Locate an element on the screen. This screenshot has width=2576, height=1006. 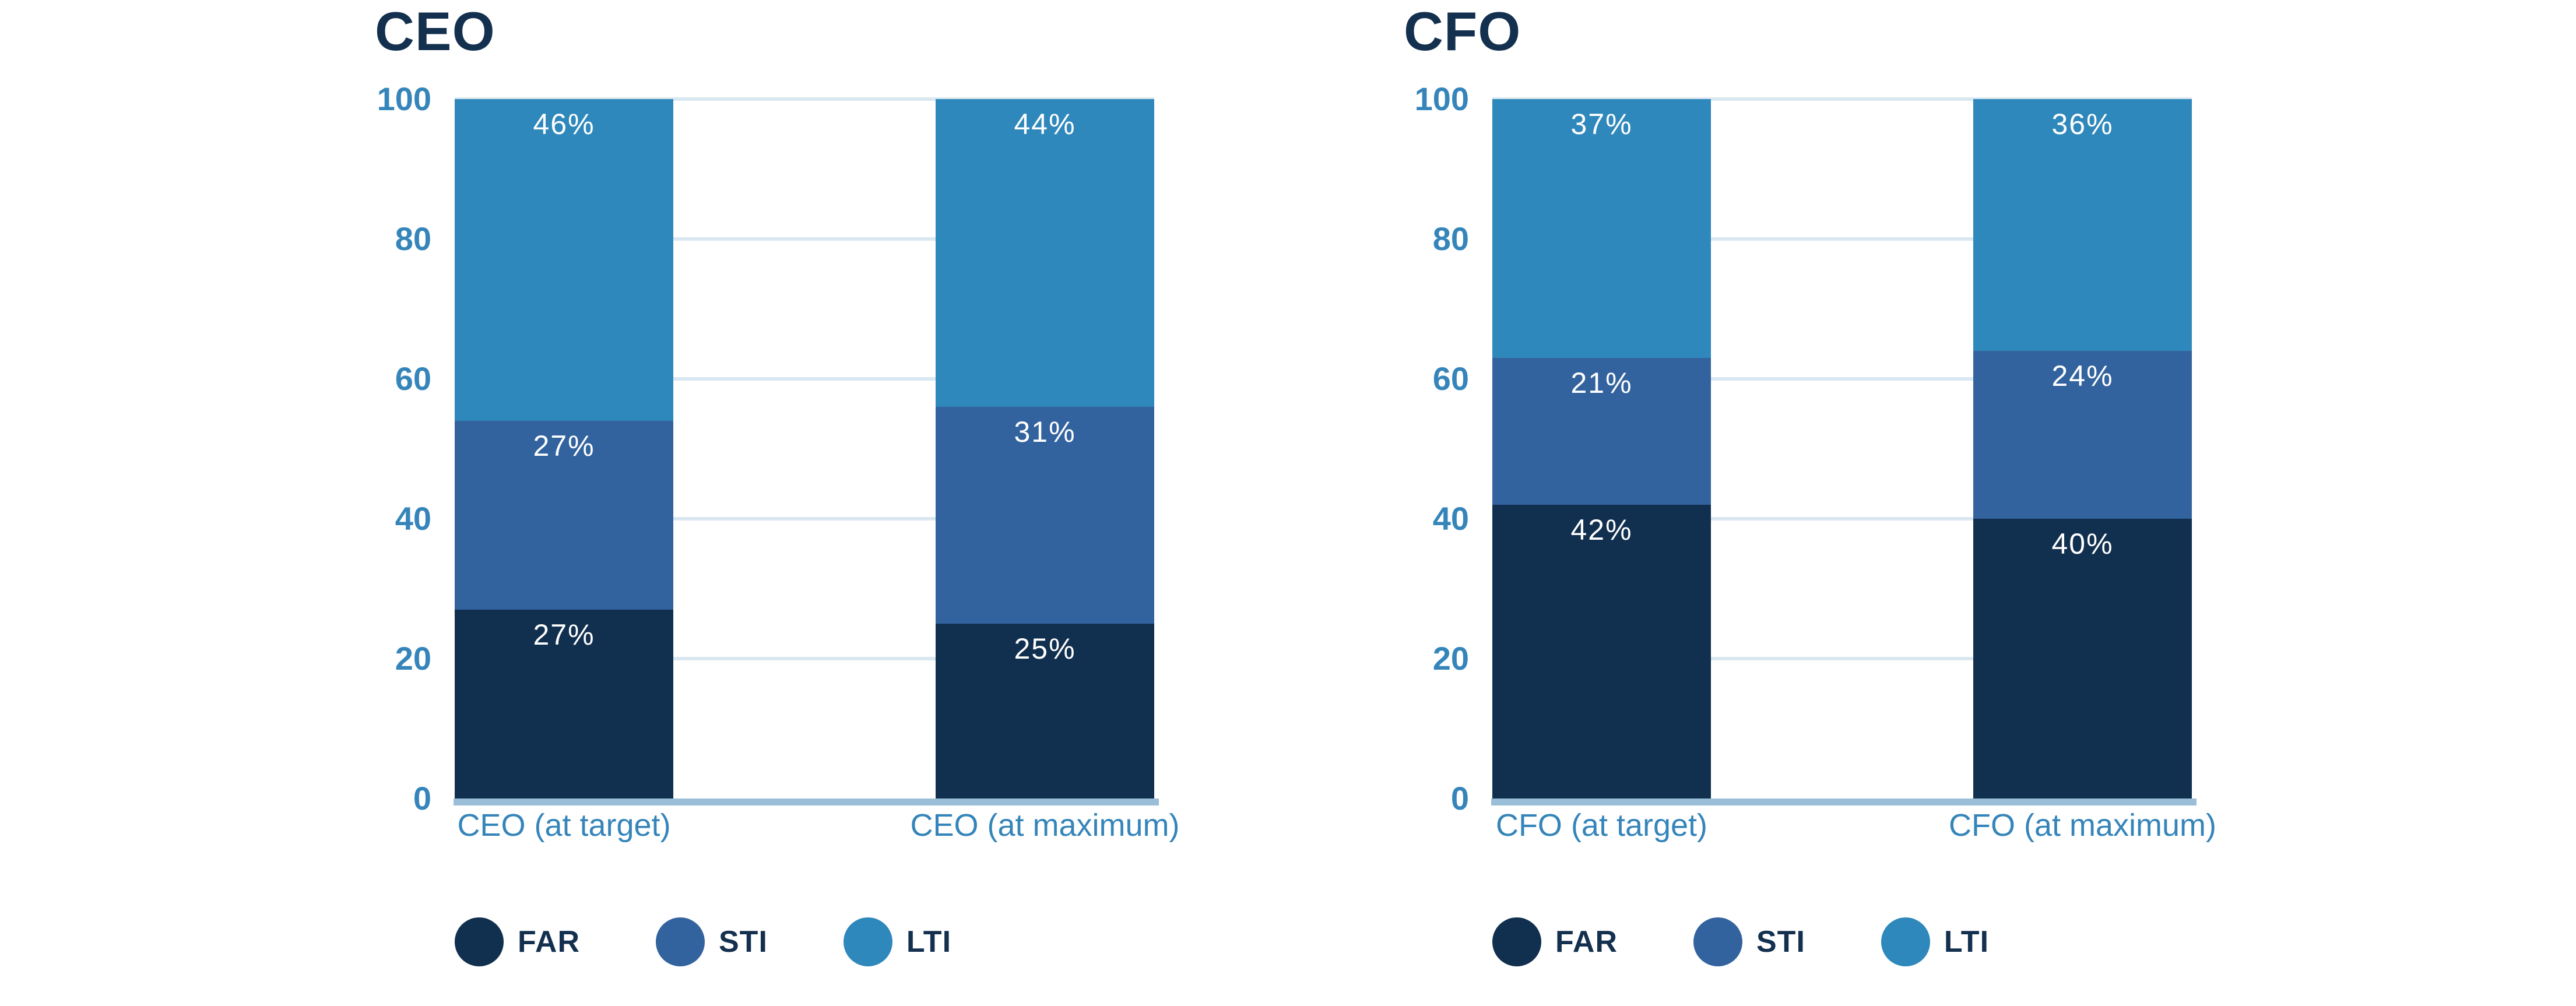
segment-value-label: 37% is located at coordinates (1601, 124).